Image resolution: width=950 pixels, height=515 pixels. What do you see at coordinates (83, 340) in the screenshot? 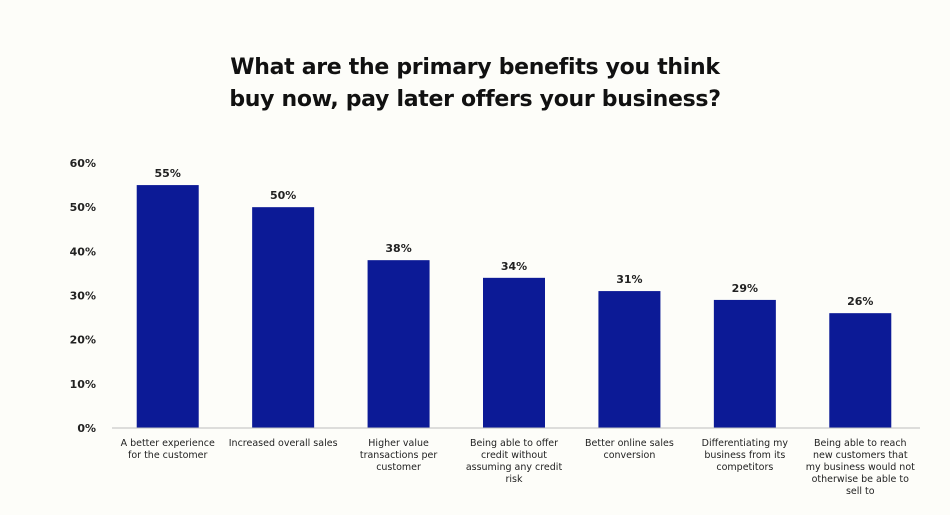
I see `y-tick-label: 20%` at bounding box center [83, 340].